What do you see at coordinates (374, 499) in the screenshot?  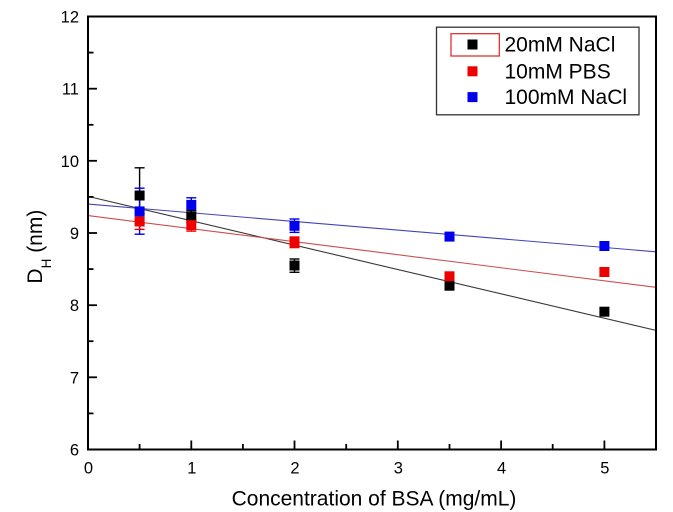 I see `svg-text: Concentration of BSA (mg/mL)` at bounding box center [374, 499].